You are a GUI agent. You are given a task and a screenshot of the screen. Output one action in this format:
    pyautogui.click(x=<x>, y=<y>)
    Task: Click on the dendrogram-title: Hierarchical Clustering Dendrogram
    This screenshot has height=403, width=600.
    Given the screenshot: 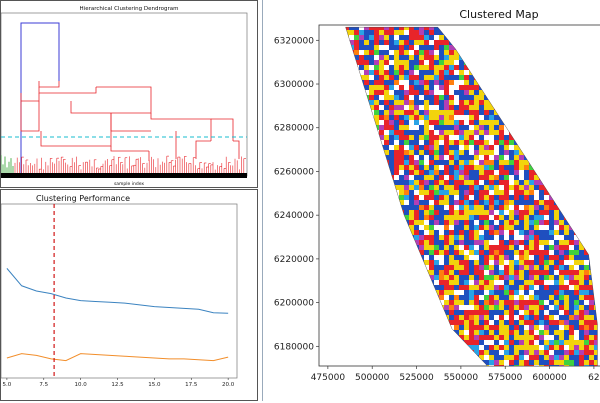 What is the action you would take?
    pyautogui.click(x=129, y=9)
    